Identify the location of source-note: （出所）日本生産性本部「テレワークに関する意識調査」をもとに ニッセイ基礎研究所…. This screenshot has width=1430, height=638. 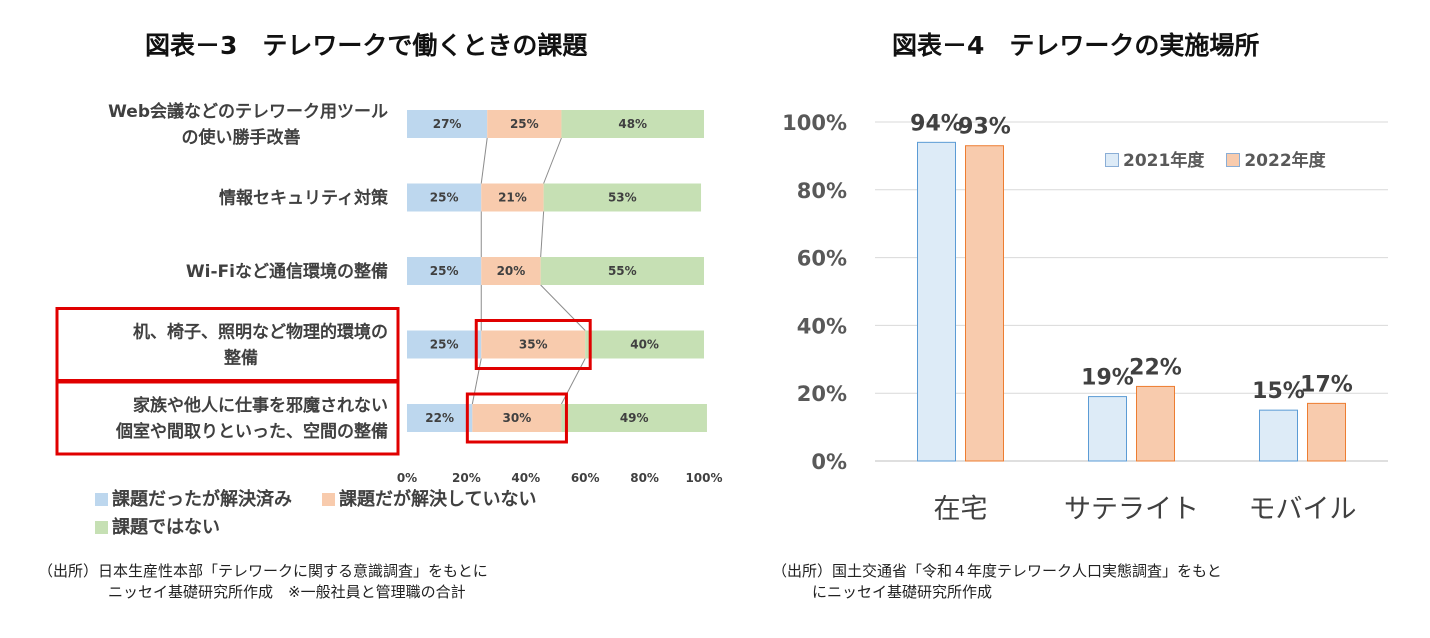
(263, 582).